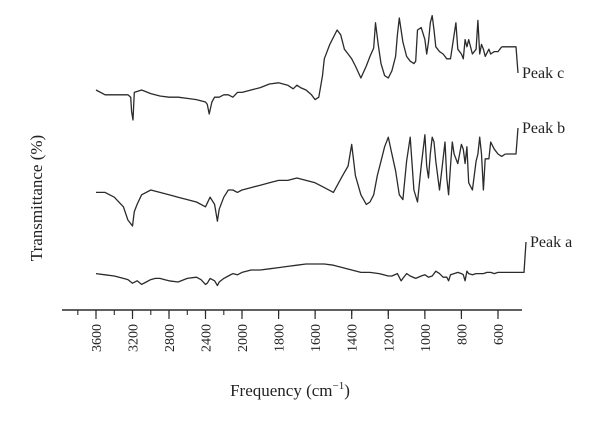 The height and width of the screenshot is (422, 600). I want to click on tick-label: 1600, so click(316, 338).